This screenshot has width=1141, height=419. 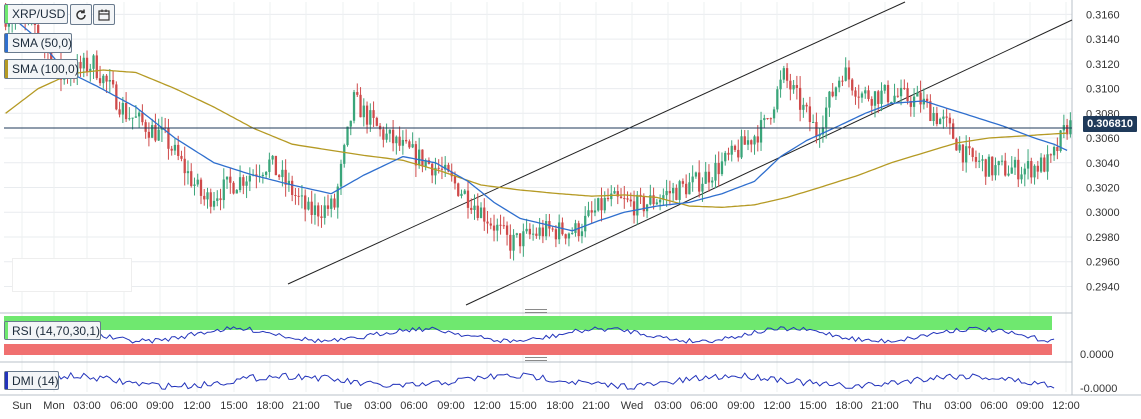 What do you see at coordinates (6, 43) in the screenshot?
I see `sma50-swatch` at bounding box center [6, 43].